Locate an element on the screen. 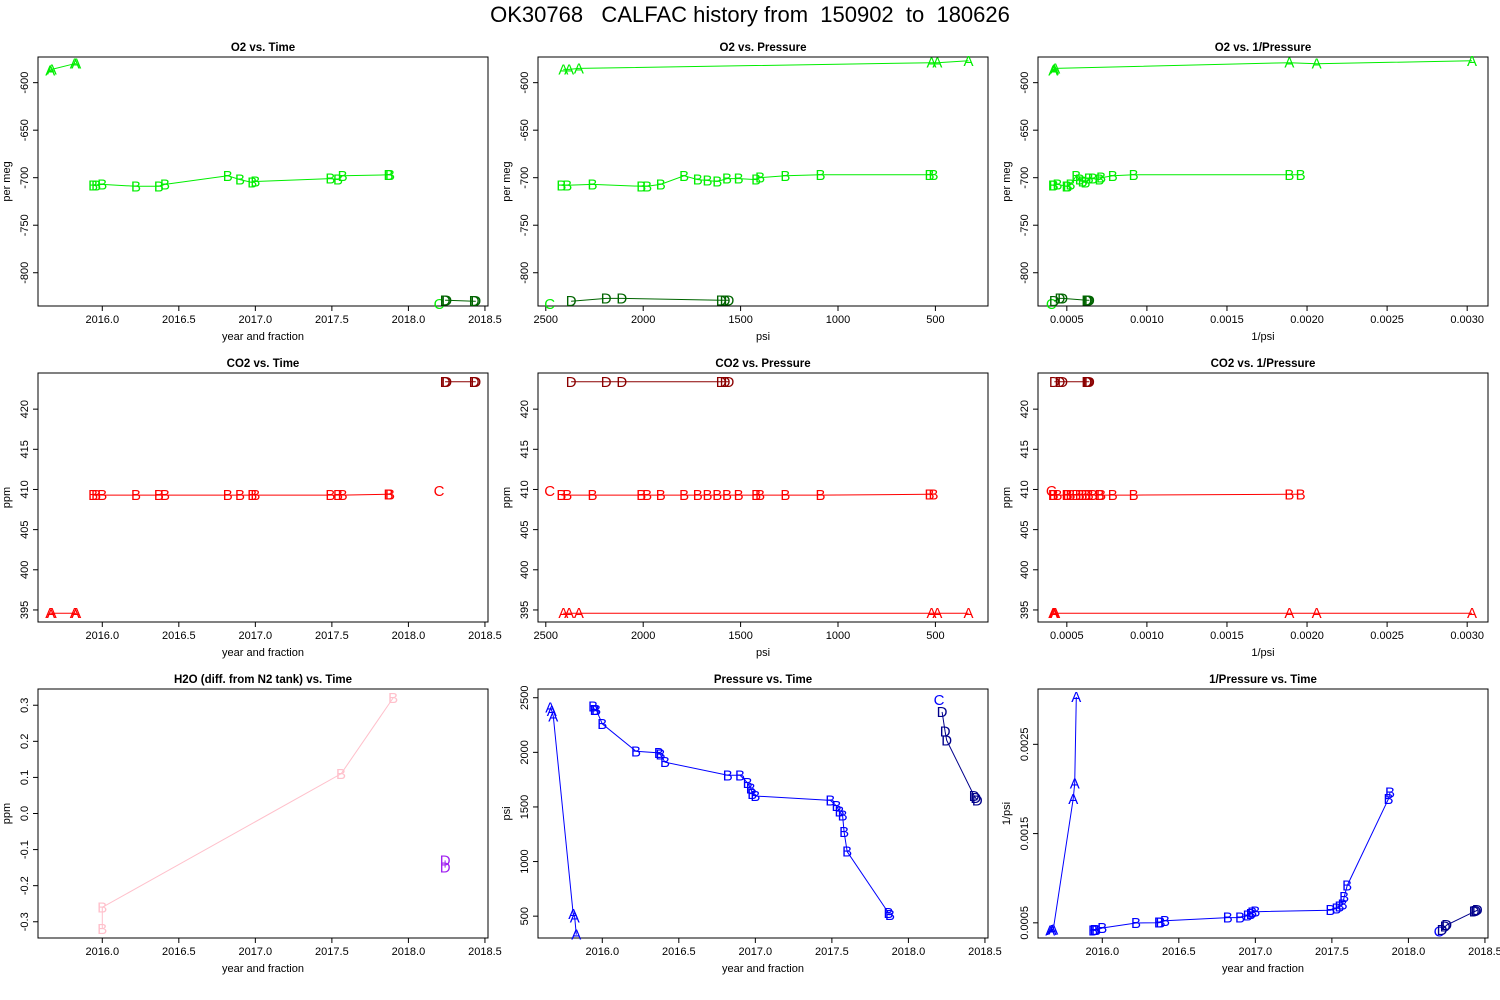 The height and width of the screenshot is (1000, 1500). chart-title: O2 vs. Time is located at coordinates (263, 48).